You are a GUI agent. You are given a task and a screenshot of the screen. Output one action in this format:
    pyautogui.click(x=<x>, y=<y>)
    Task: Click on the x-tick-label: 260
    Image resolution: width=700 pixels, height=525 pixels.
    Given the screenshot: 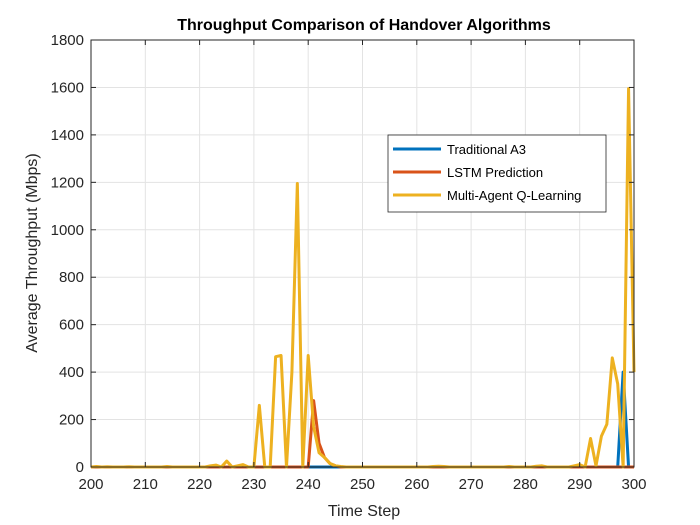 What is the action you would take?
    pyautogui.click(x=416, y=484)
    